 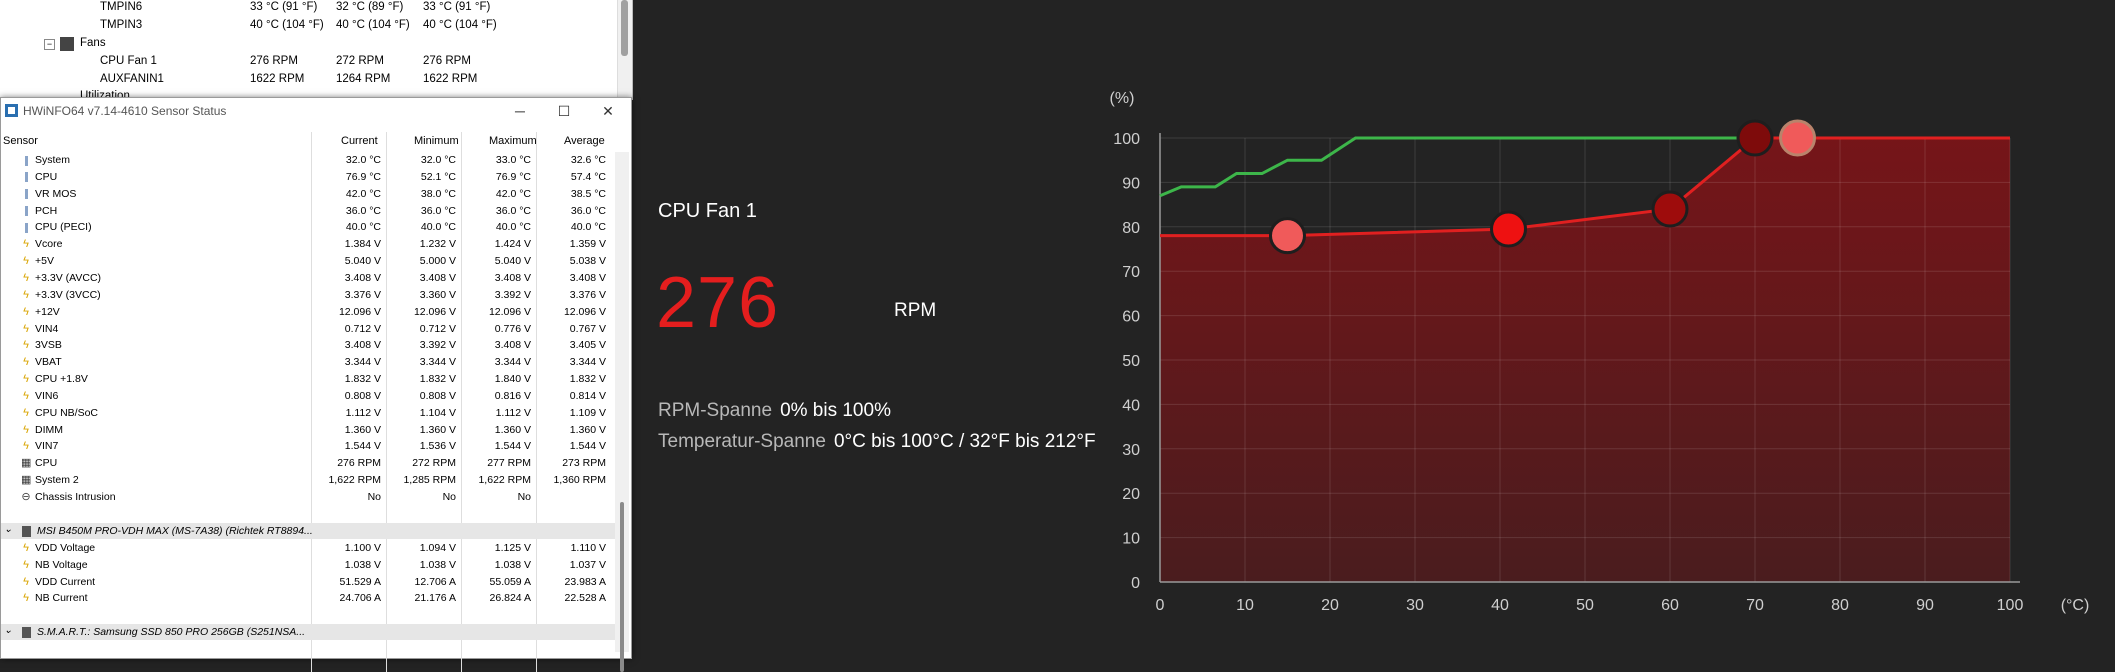 What do you see at coordinates (1131, 228) in the screenshot?
I see `y-tick-label: 80` at bounding box center [1131, 228].